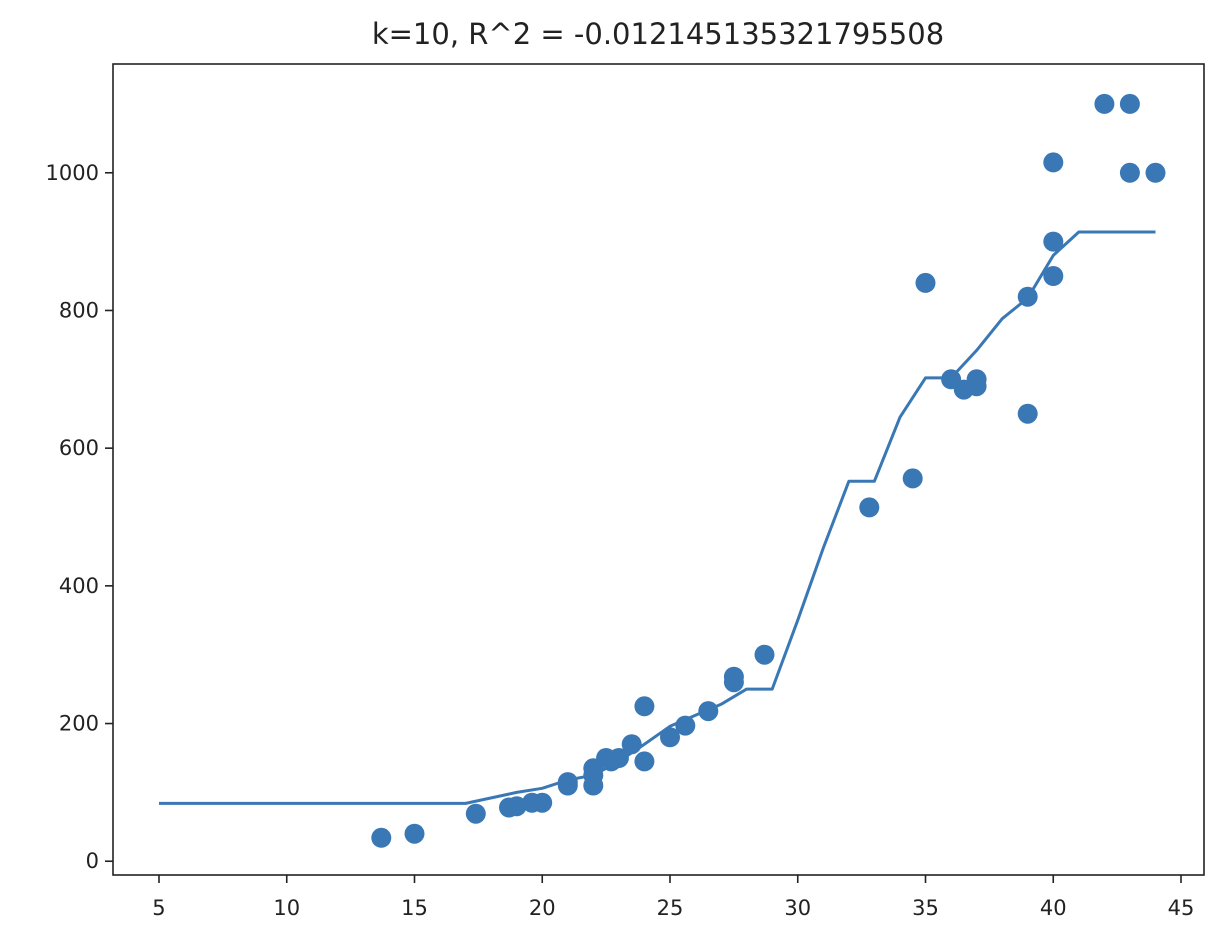 The height and width of the screenshot is (942, 1220). Describe the element at coordinates (79, 517) in the screenshot. I see `y-axis: 0 200 400 600 800 1000` at that location.